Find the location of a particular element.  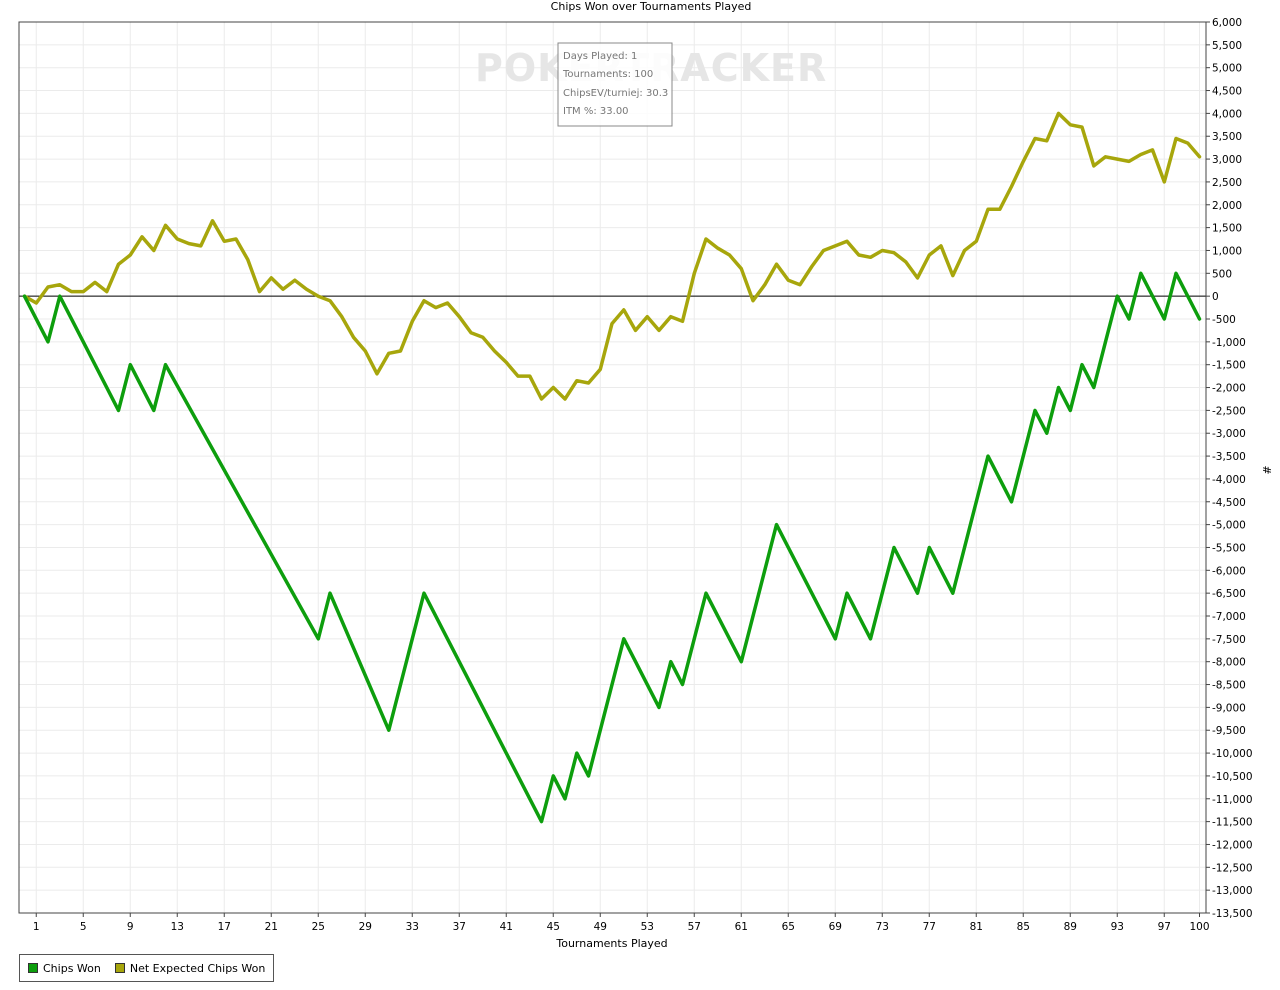

x-tick-label: 57 is located at coordinates (694, 927).